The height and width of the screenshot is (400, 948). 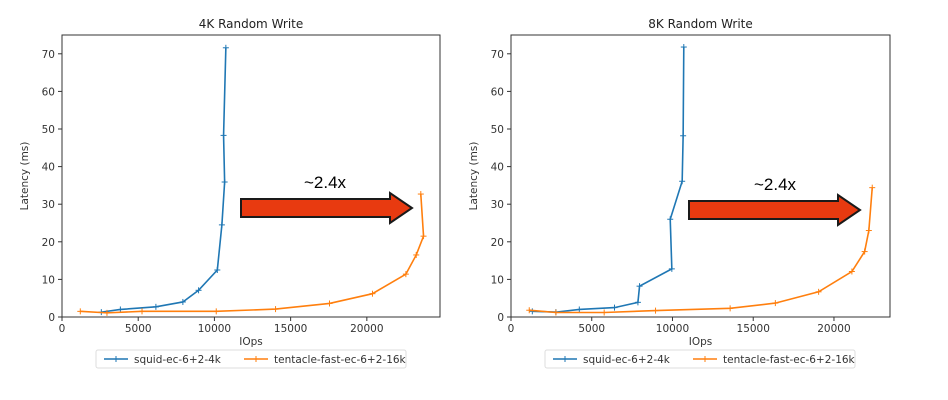 What do you see at coordinates (700, 24) in the screenshot?
I see `chart-title: 8K Random Write` at bounding box center [700, 24].